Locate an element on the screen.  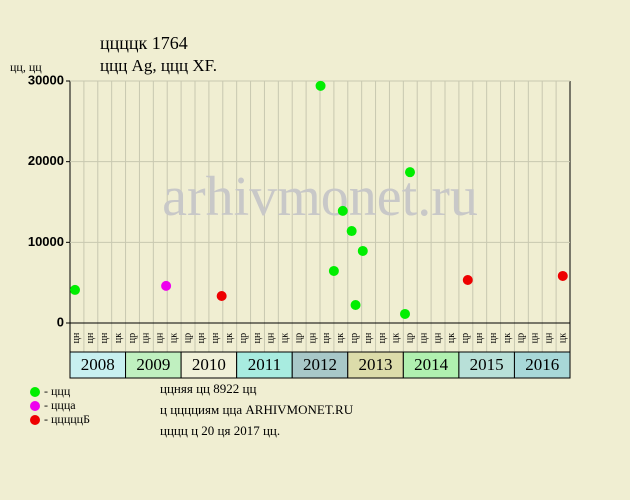
year-label: 2010 is located at coordinates (209, 364).